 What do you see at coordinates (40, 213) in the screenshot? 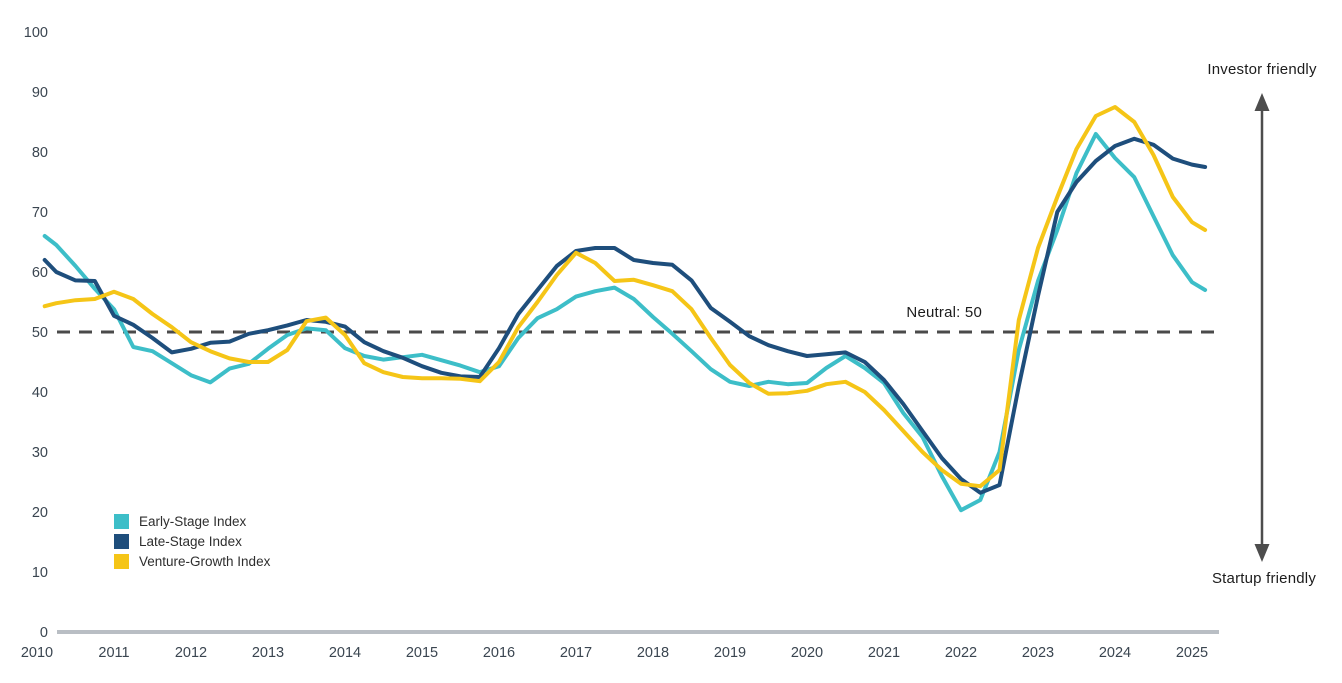
I see `svg-text: 70` at bounding box center [40, 213].